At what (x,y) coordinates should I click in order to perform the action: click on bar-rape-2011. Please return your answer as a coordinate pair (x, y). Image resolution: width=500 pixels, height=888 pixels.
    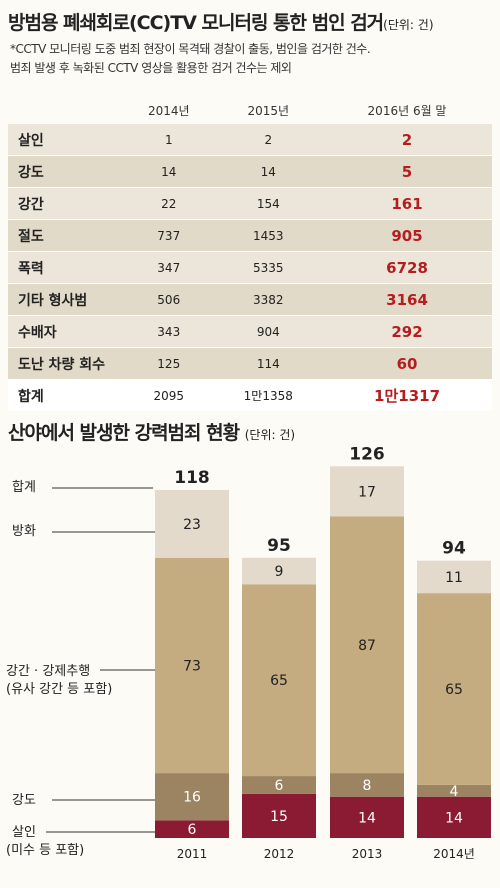
    Looking at the image, I should click on (192, 665).